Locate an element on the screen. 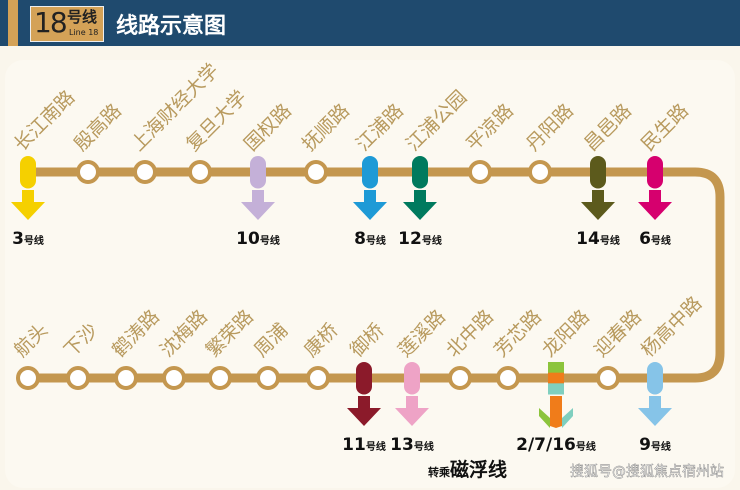  transfer-line-label: 3号线 is located at coordinates (28, 239).